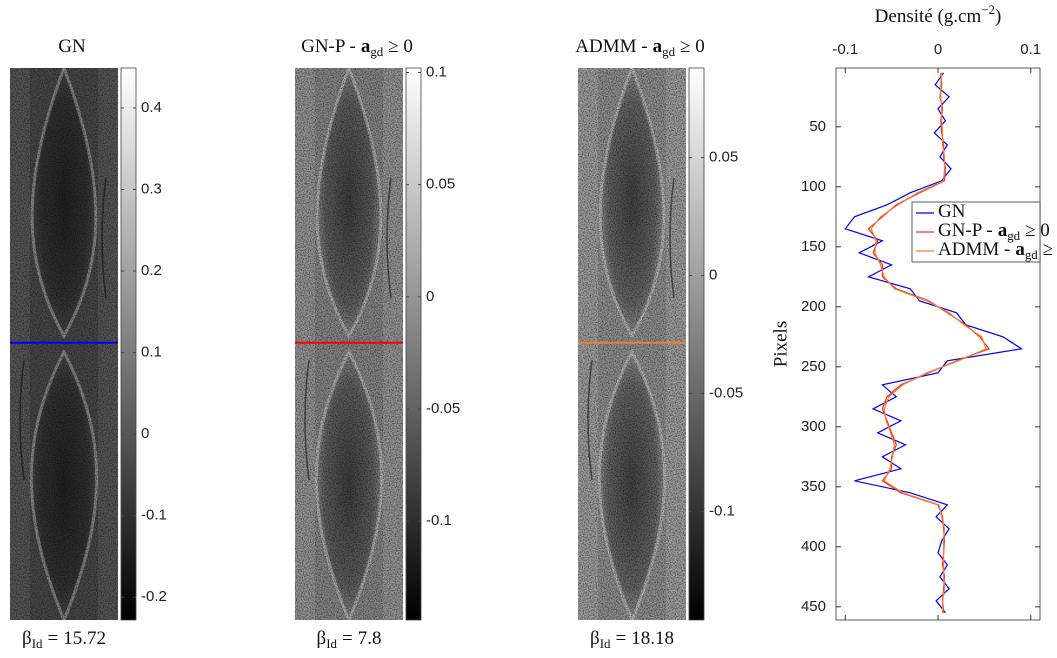 Image resolution: width=1057 pixels, height=658 pixels. What do you see at coordinates (154, 596) in the screenshot?
I see `colorbar-tick-label: -0.2` at bounding box center [154, 596].